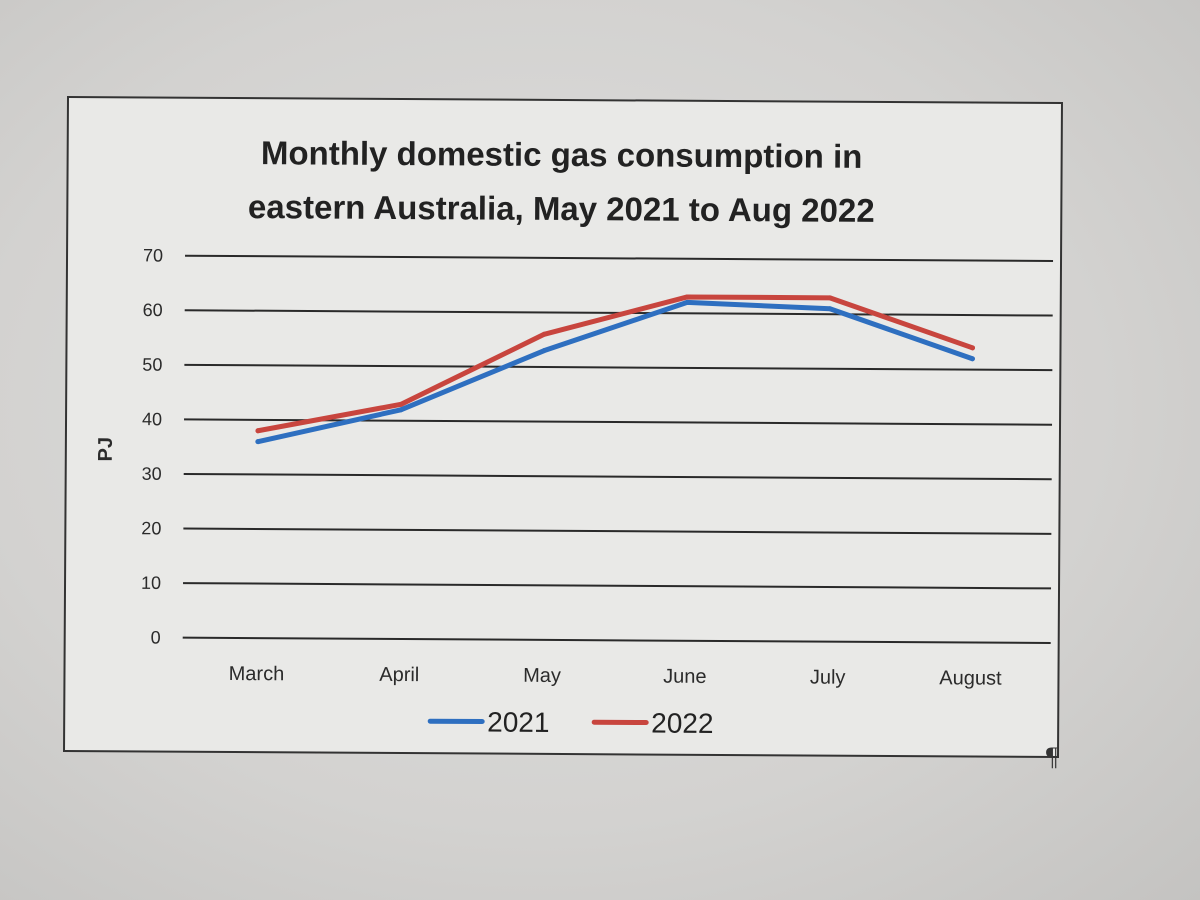  Describe the element at coordinates (542, 676) in the screenshot. I see `x-category-label-may: May` at that location.